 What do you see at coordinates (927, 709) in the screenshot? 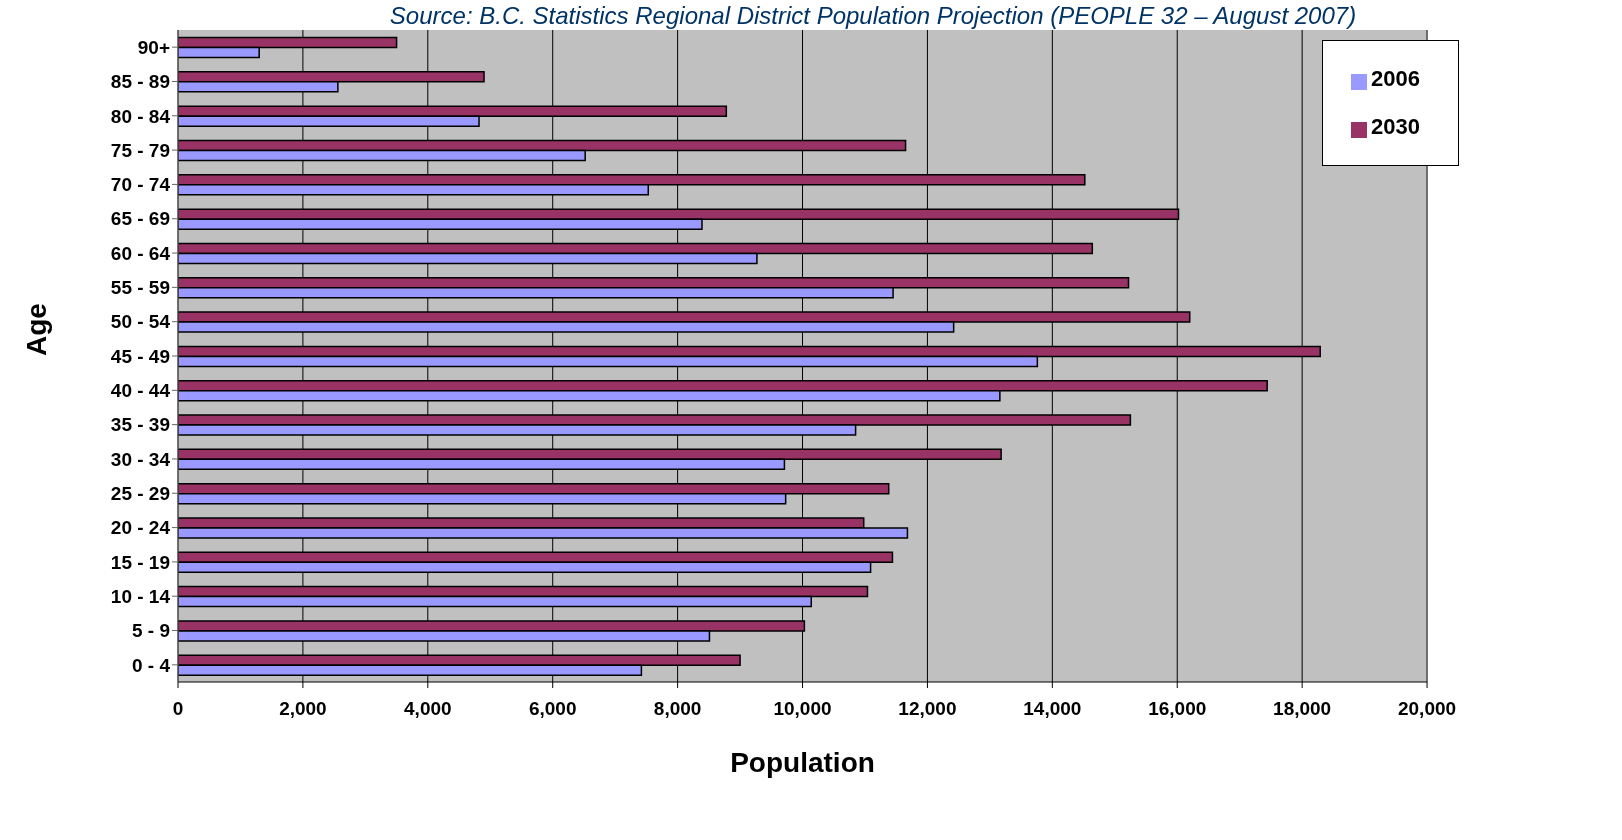
I see `x-tick-label: 12,000` at bounding box center [927, 709].